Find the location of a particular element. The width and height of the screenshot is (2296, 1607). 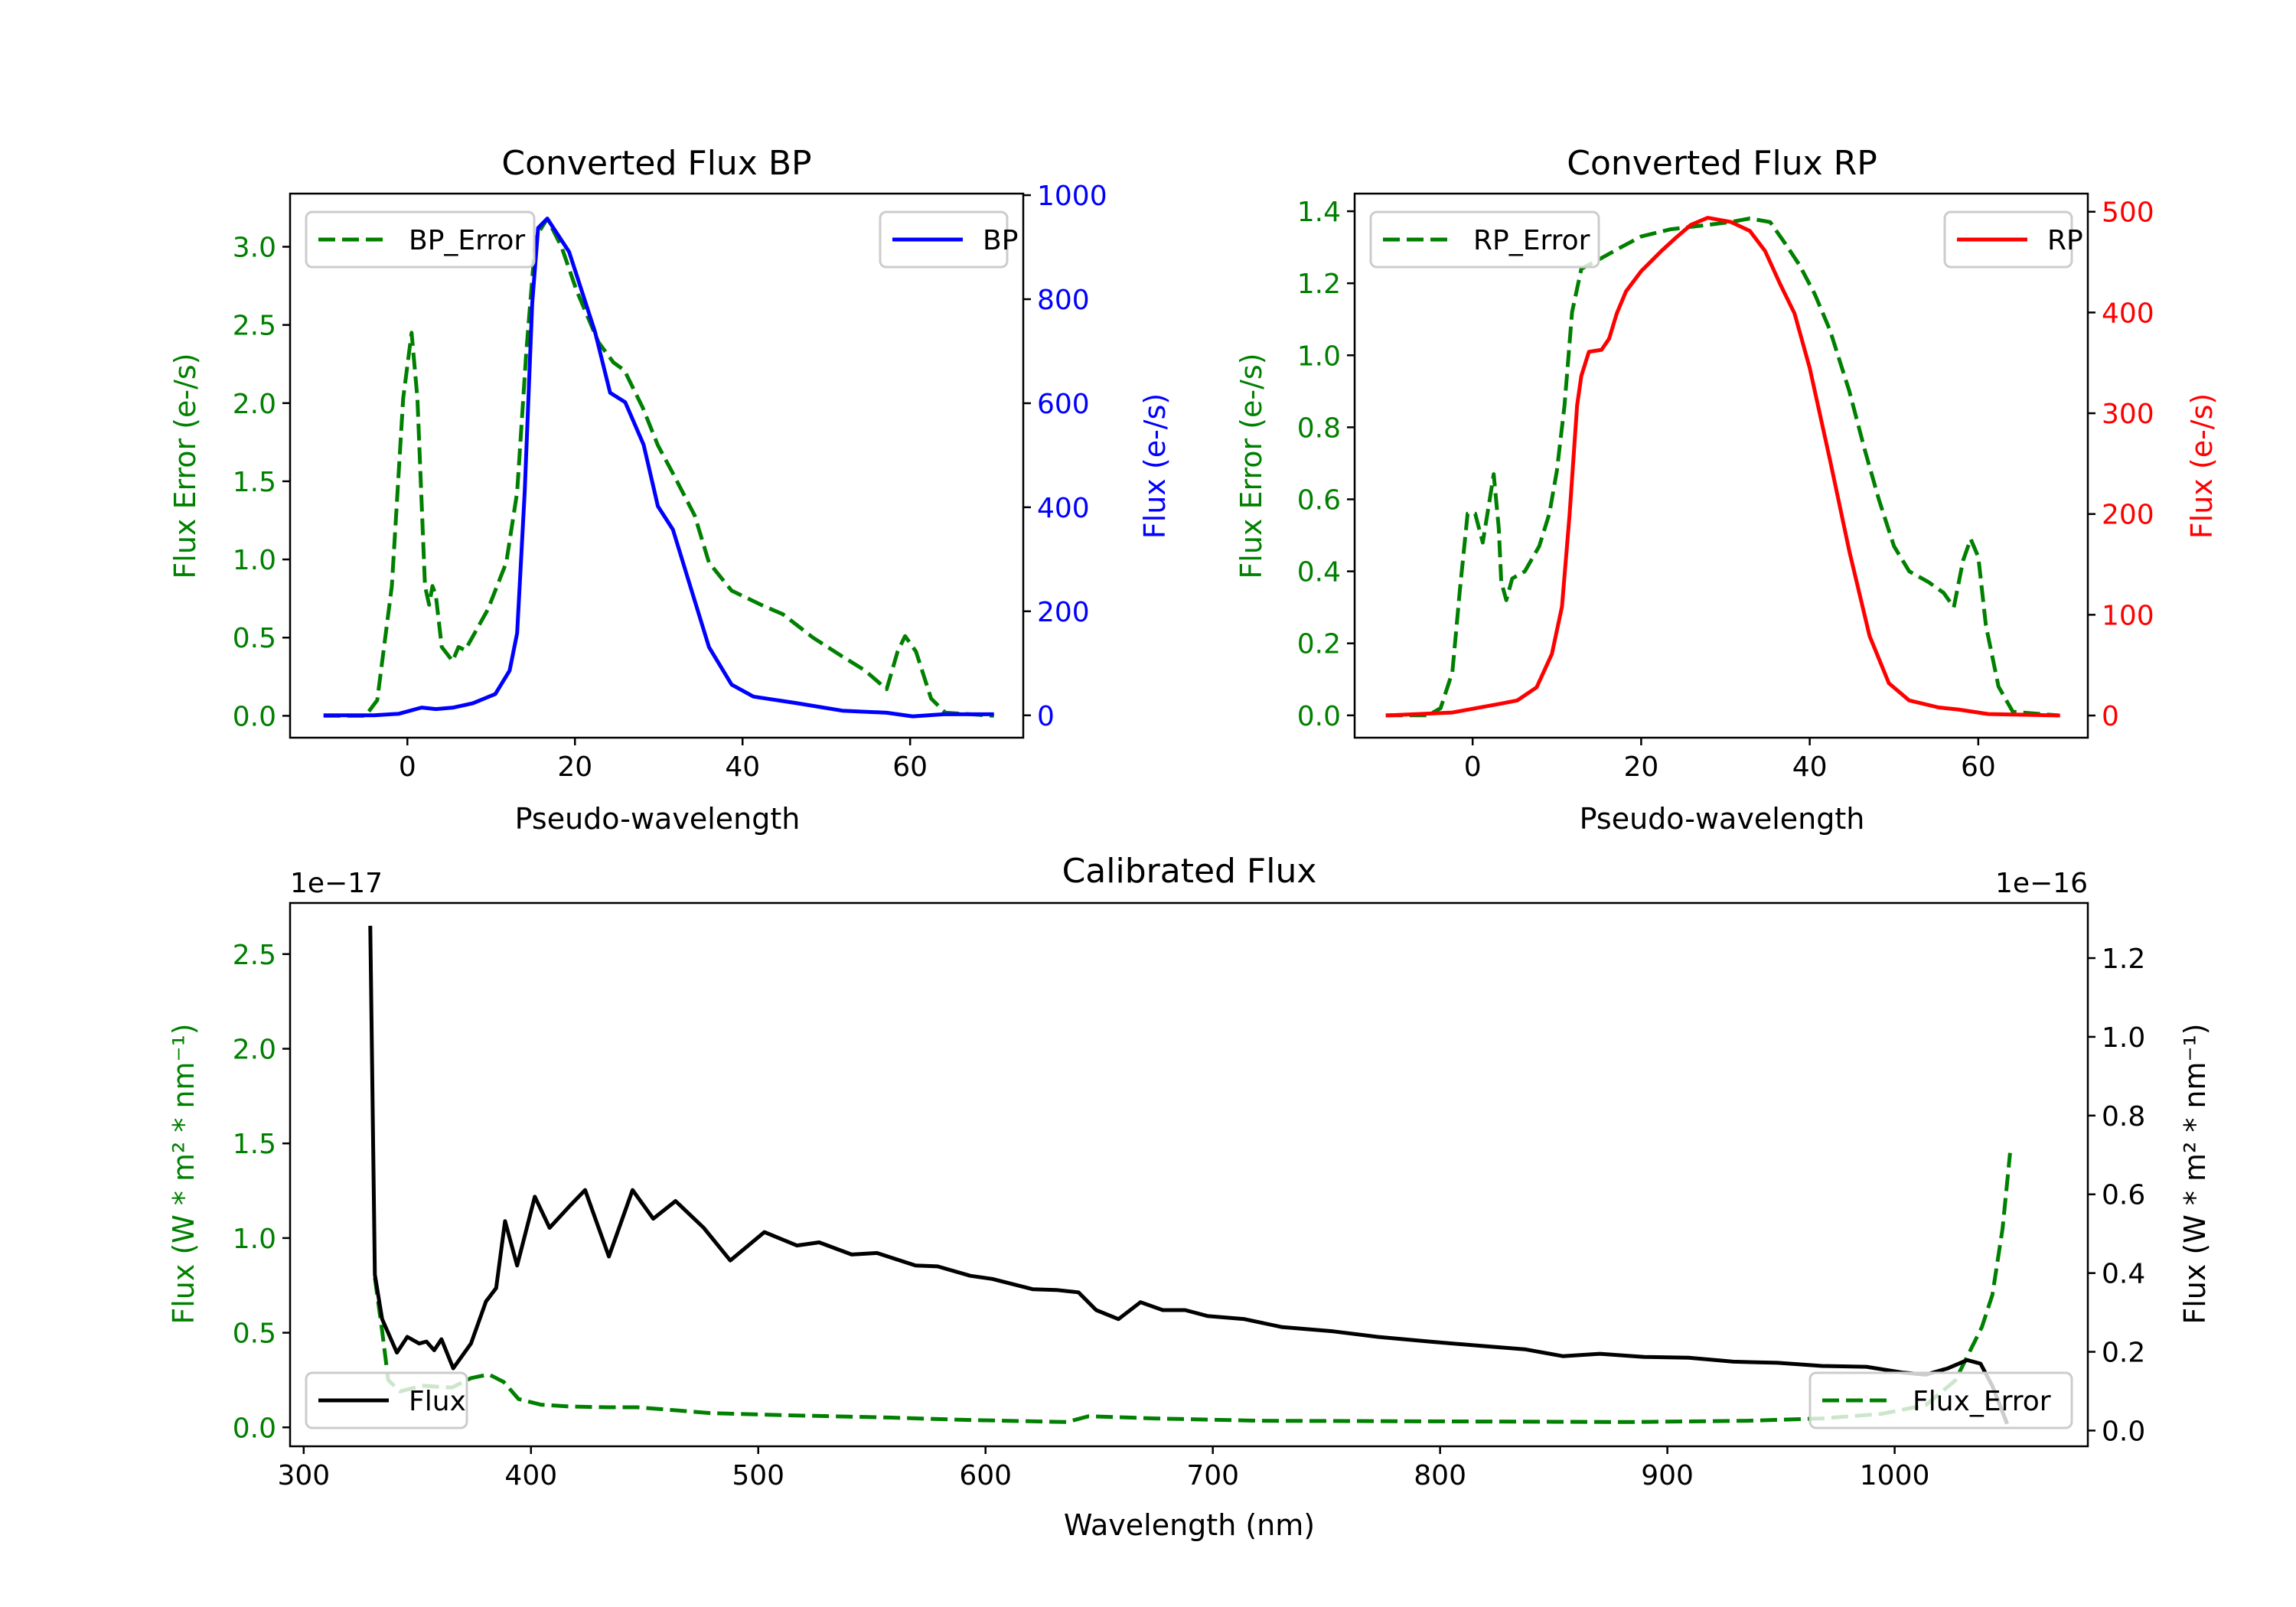

bp-legend-label: BP_Error is located at coordinates (467, 240).